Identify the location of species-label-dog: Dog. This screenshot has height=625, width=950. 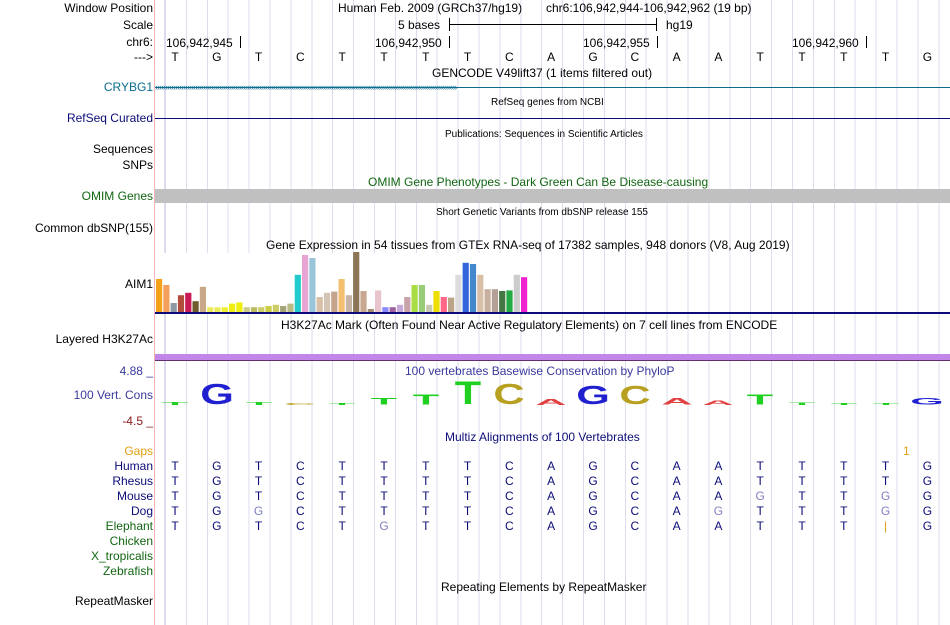
(141, 511).